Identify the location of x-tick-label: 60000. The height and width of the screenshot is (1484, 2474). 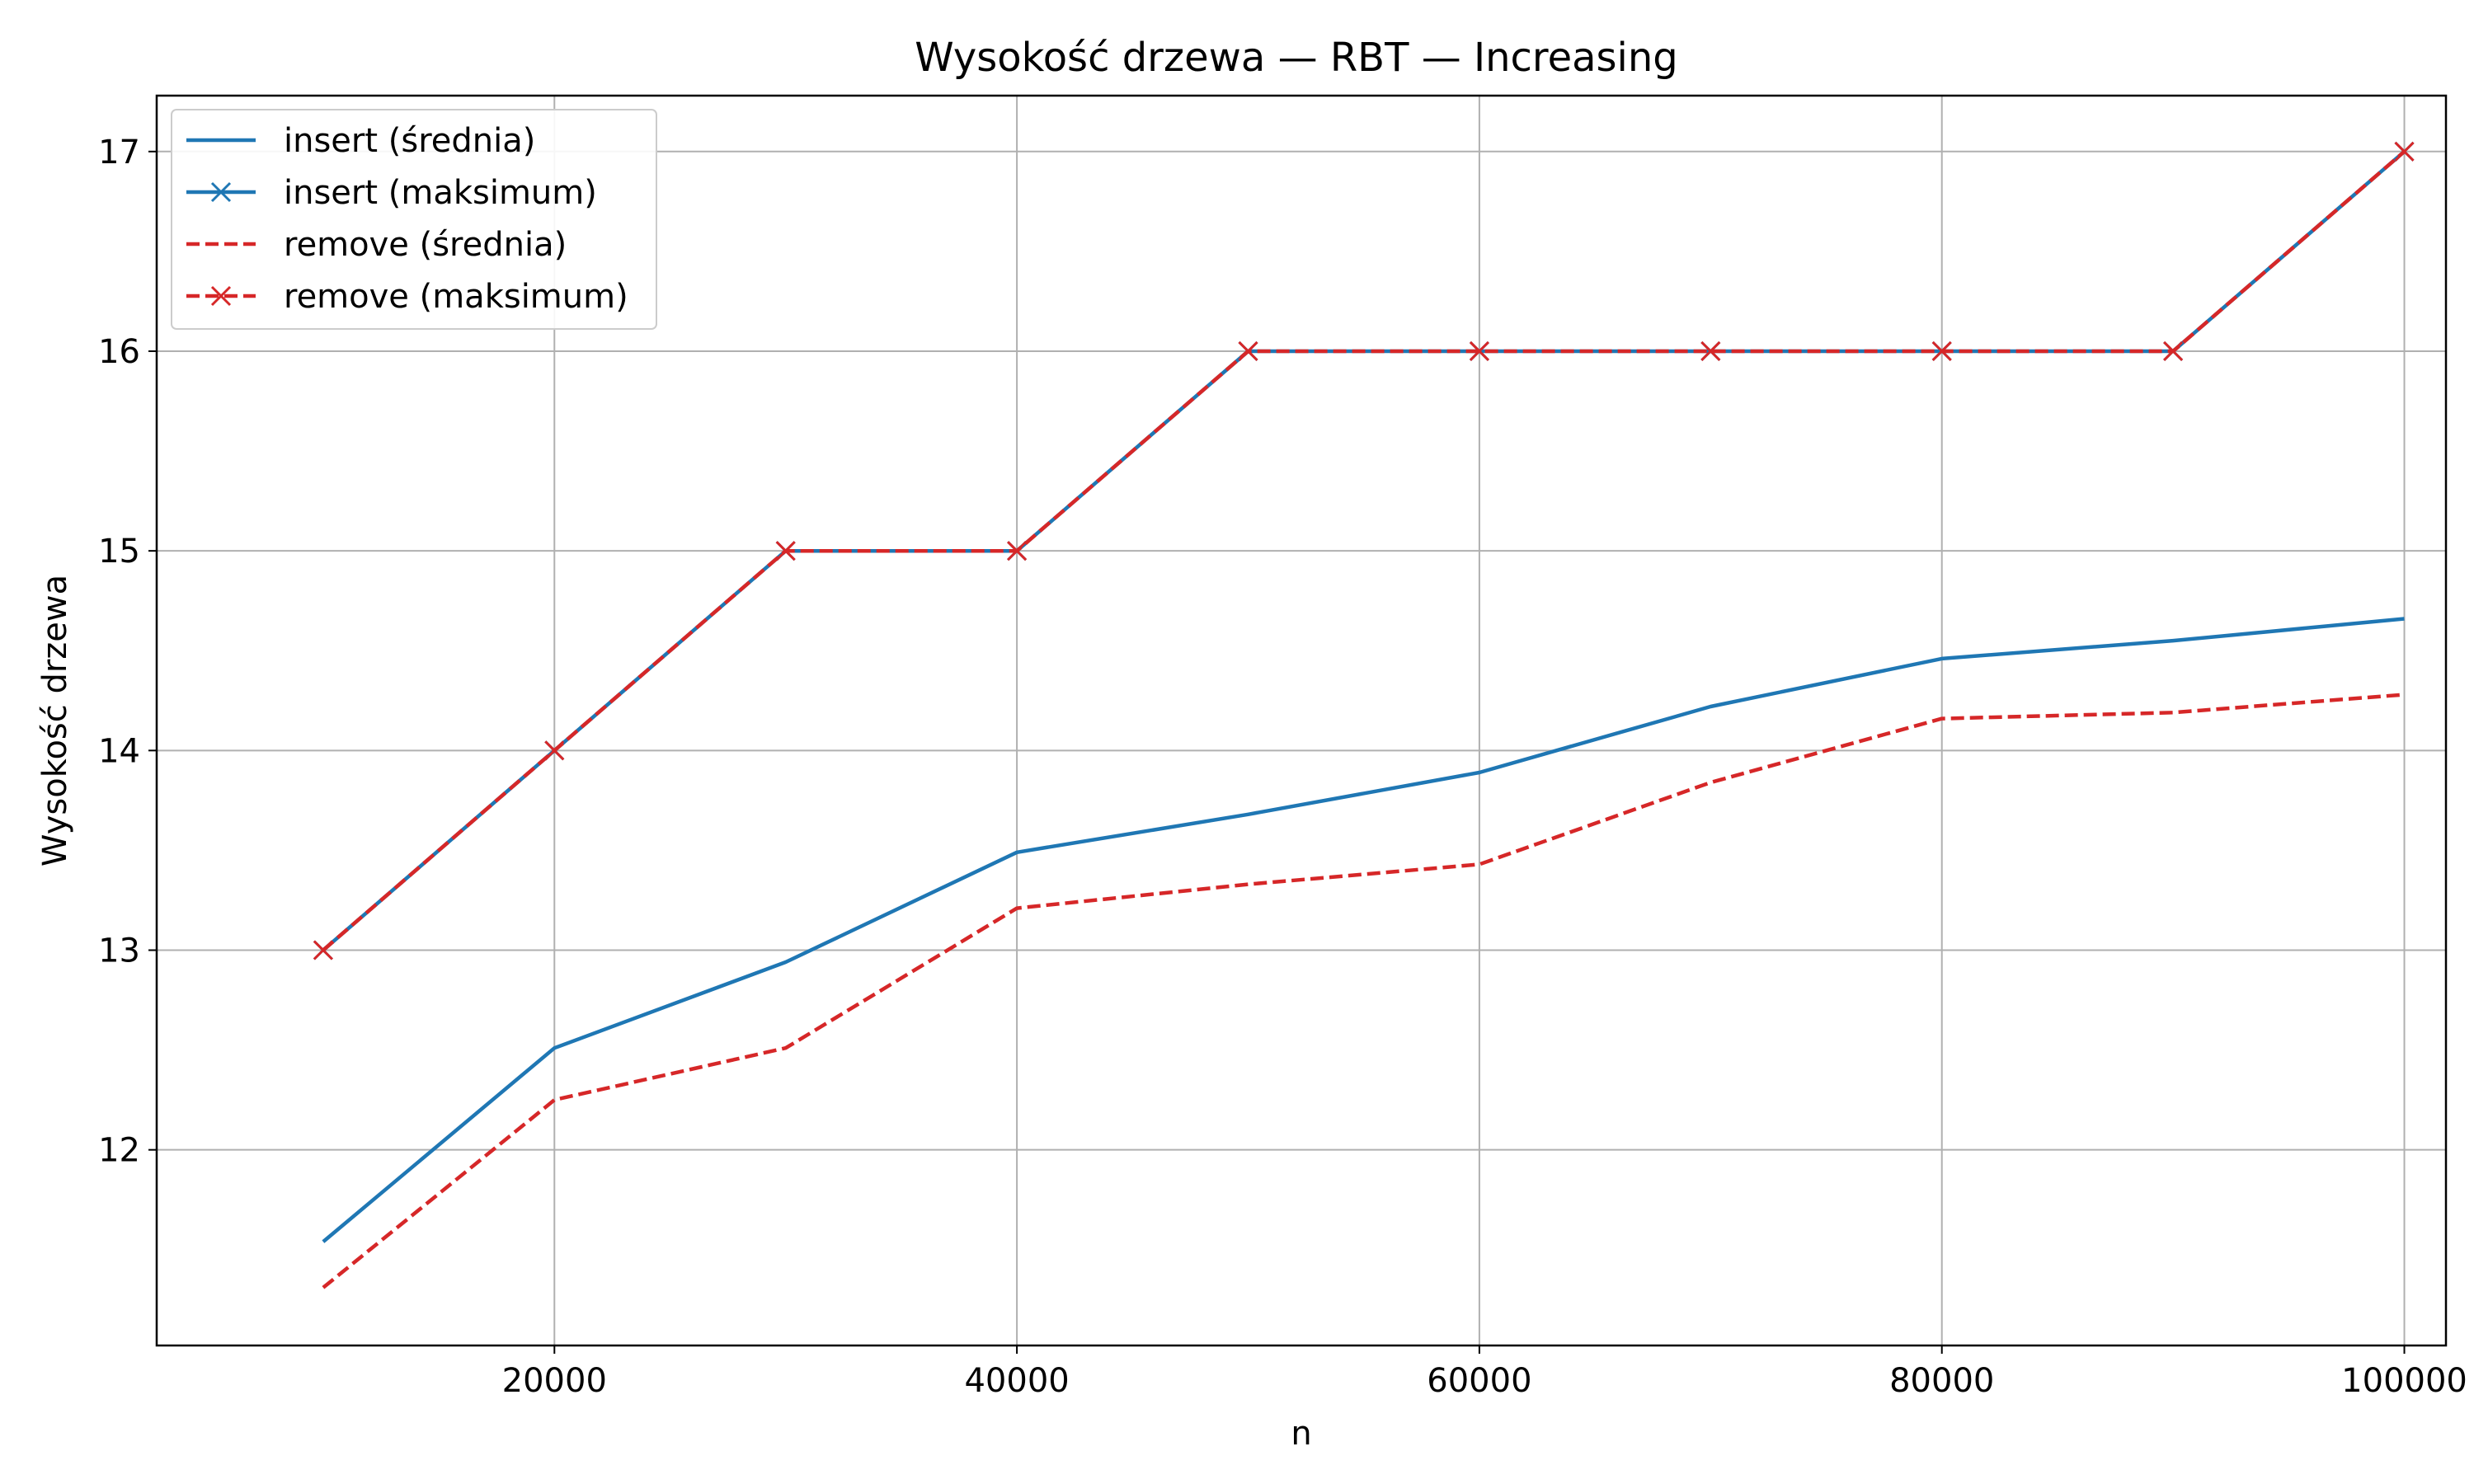
(1479, 1381).